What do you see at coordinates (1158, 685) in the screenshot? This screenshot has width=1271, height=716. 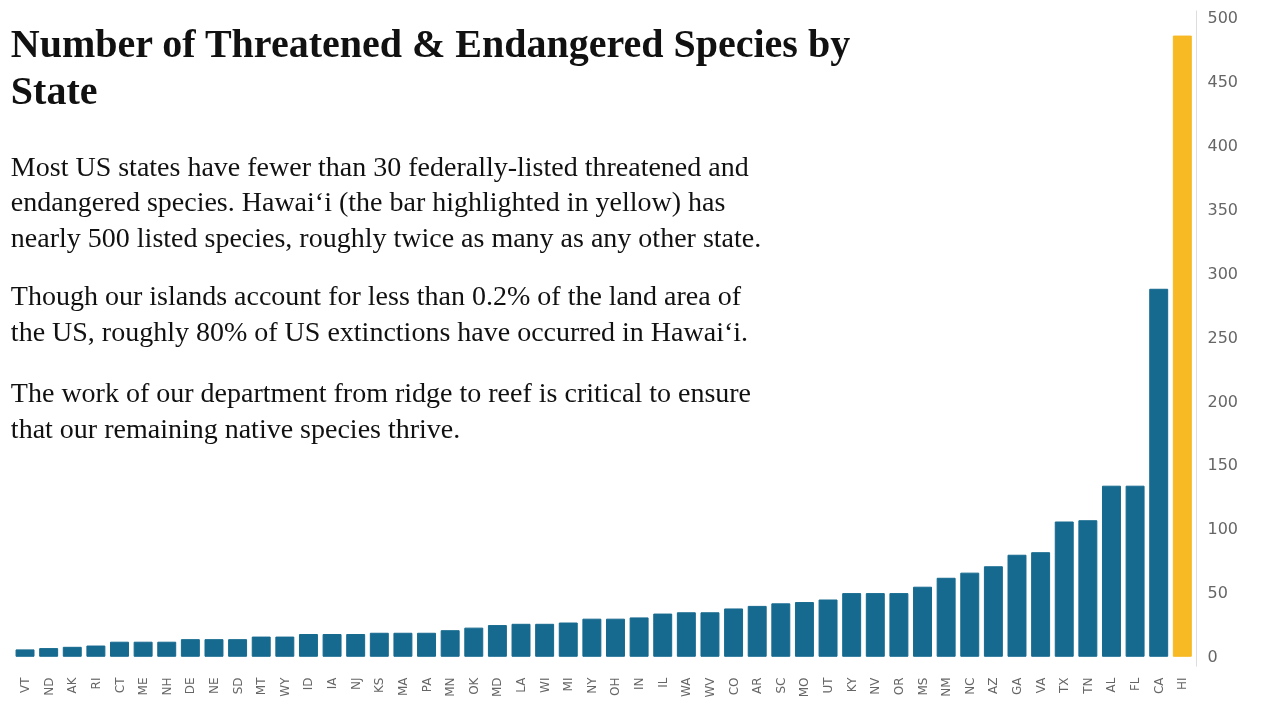 I see `x-tick-label: CA` at bounding box center [1158, 685].